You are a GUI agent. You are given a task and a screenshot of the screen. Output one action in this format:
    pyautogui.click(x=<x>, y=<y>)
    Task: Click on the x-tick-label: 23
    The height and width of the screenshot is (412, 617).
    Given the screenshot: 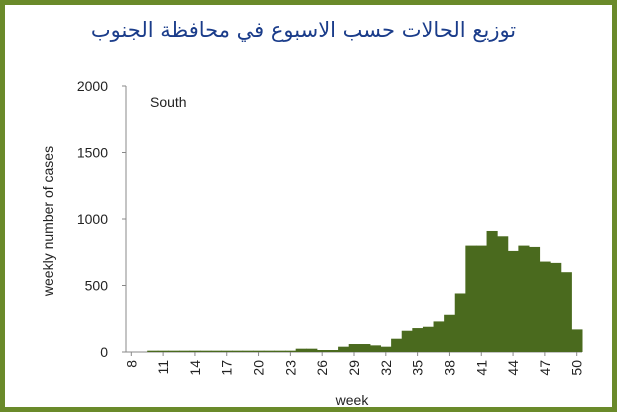 What is the action you would take?
    pyautogui.click(x=290, y=368)
    